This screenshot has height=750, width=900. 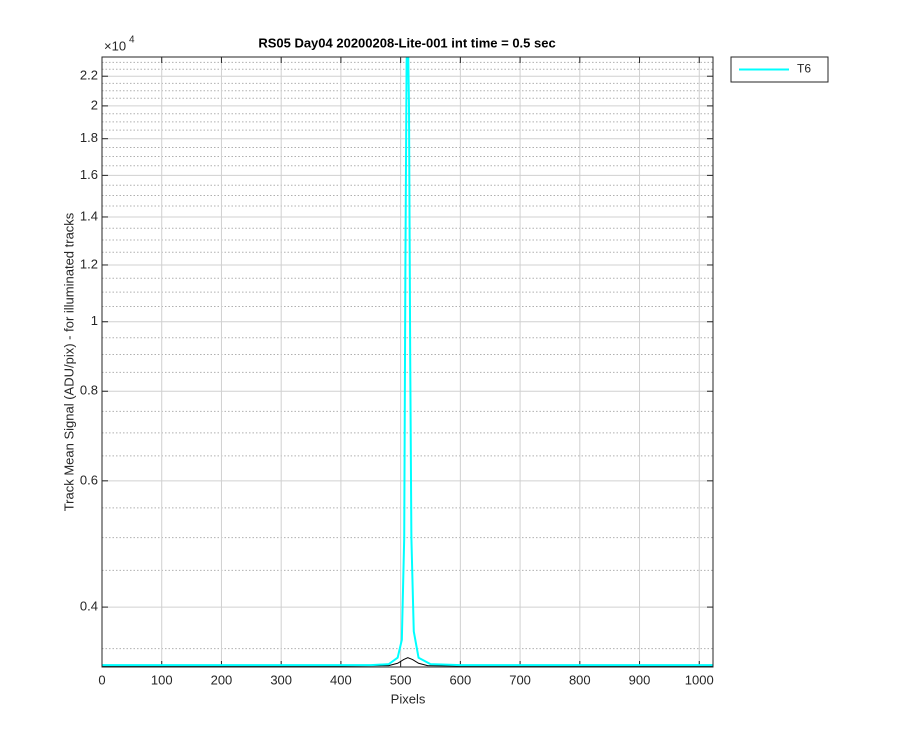 I want to click on y-tick-label: 1.2, so click(x=89, y=263).